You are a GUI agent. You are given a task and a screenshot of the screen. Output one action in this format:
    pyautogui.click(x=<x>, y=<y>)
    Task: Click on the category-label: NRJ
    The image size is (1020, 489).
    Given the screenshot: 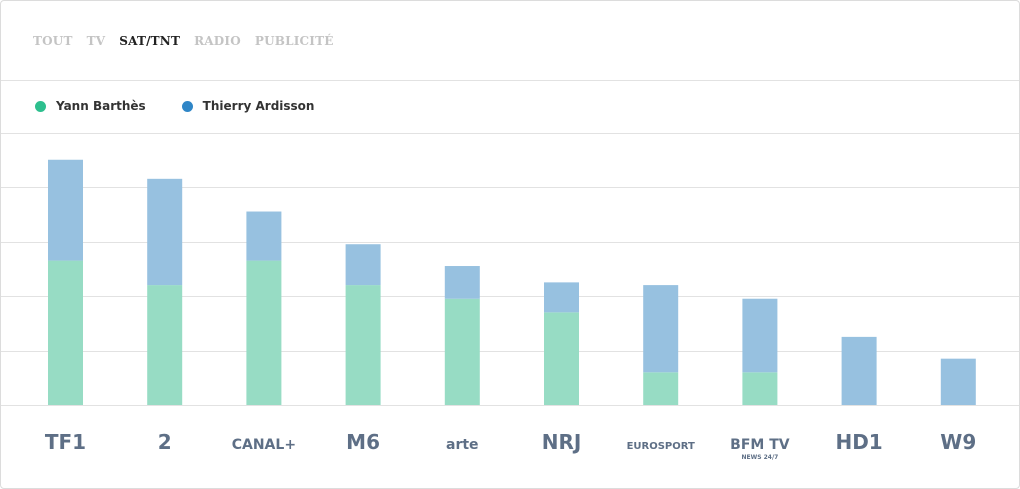 What is the action you would take?
    pyautogui.click(x=562, y=442)
    